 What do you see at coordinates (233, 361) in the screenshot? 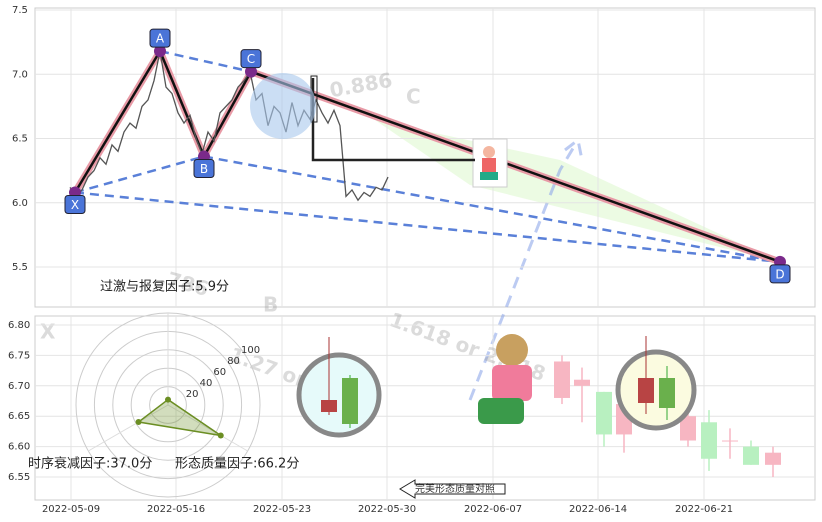
I see `radar-tick-label: 80` at bounding box center [233, 361].